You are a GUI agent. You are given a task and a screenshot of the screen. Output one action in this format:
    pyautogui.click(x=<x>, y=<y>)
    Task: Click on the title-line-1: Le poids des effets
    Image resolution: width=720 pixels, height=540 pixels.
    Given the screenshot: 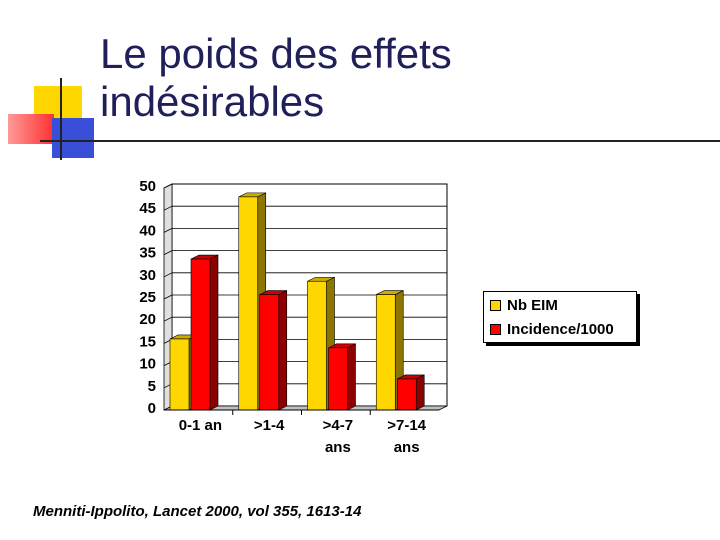 What is the action you would take?
    pyautogui.click(x=276, y=53)
    